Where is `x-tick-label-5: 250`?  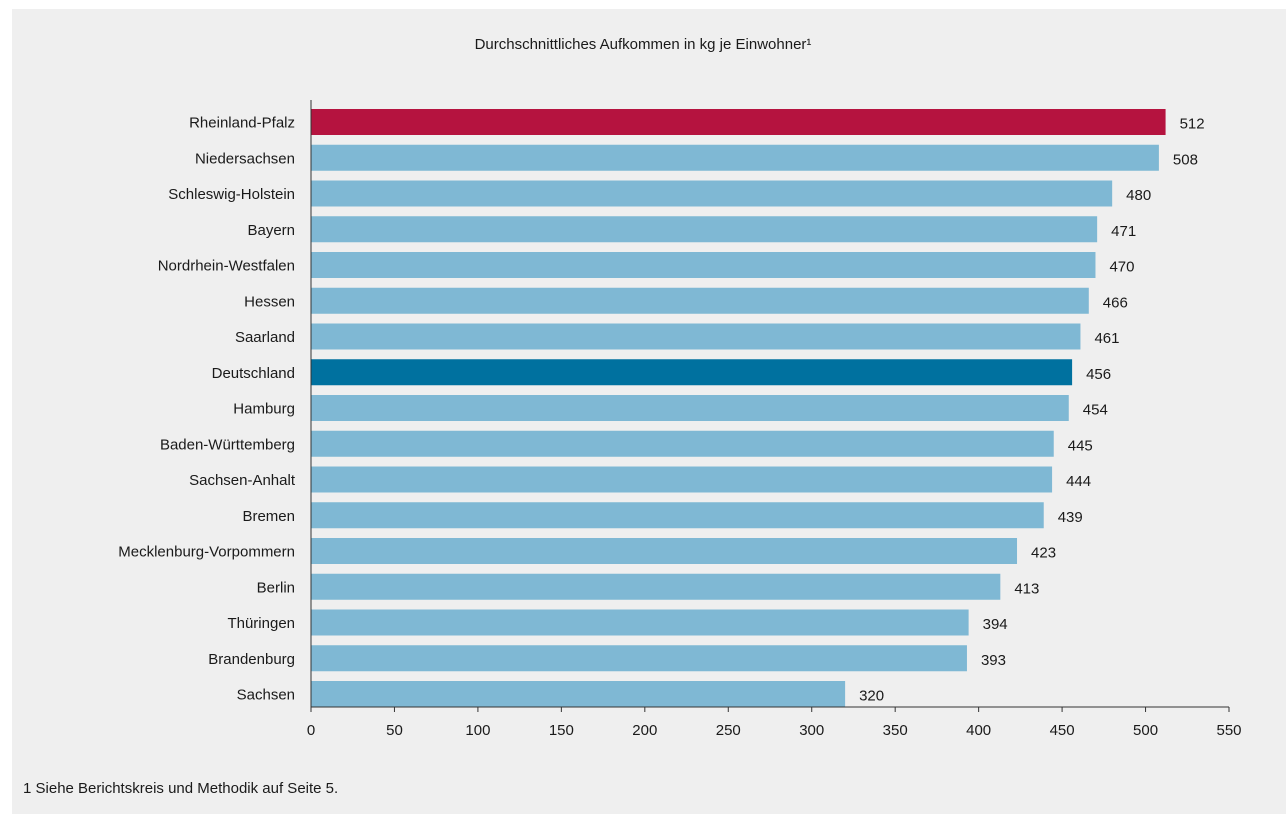
x-tick-label-5: 250 is located at coordinates (728, 730).